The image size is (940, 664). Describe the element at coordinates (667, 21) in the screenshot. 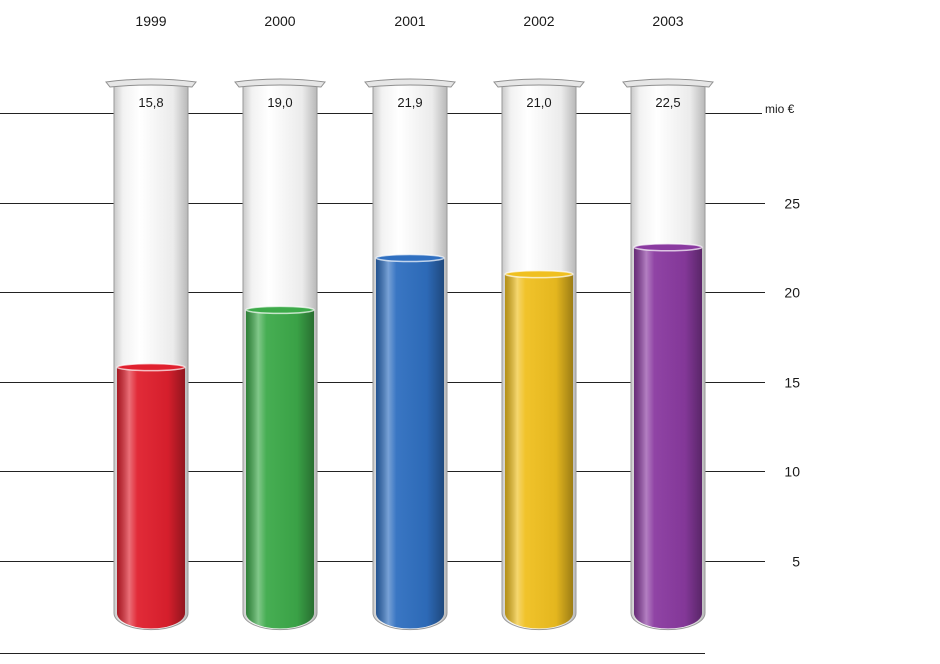

I see `category-label-2003: 2003` at that location.